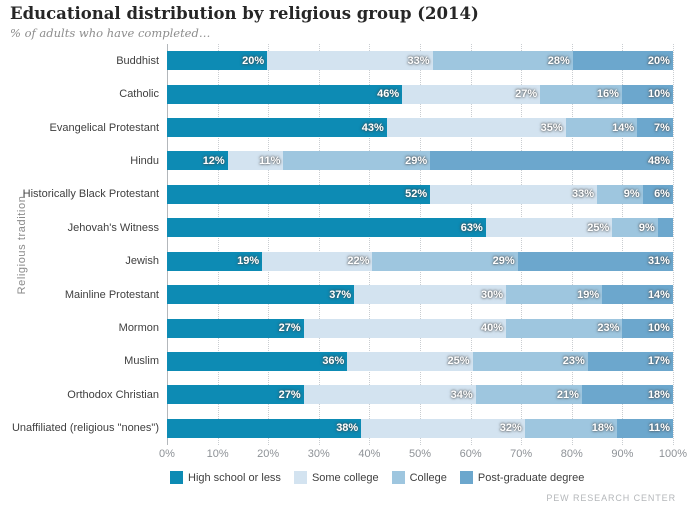  I want to click on stacked-bar: 12% 11% 29% 48%, so click(420, 161).